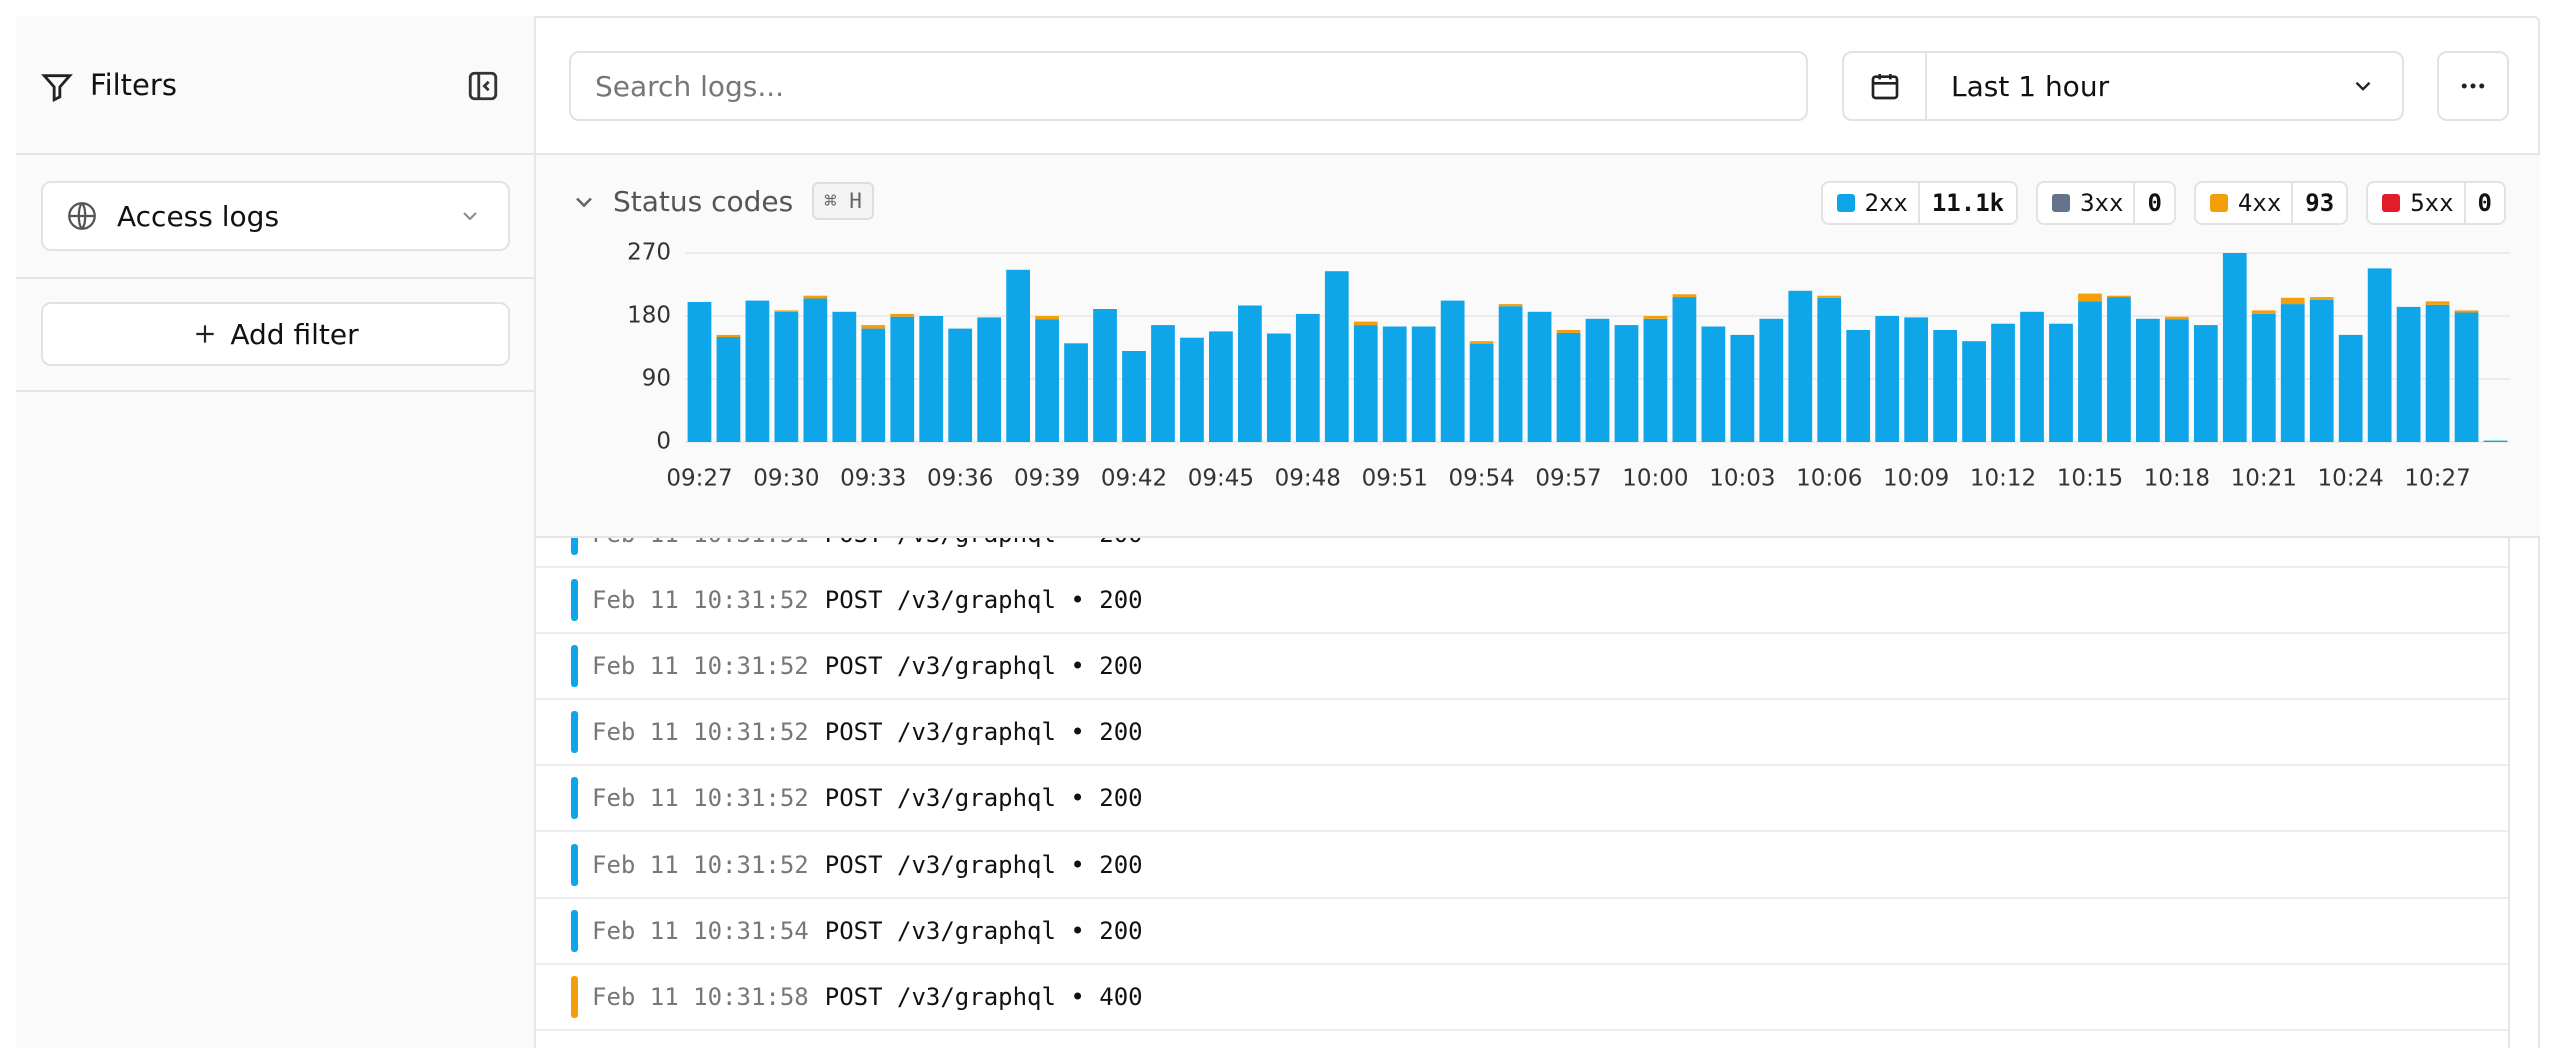 This screenshot has height=1048, width=2556. Describe the element at coordinates (1134, 479) in the screenshot. I see `x-tick-label: 09:42` at that location.